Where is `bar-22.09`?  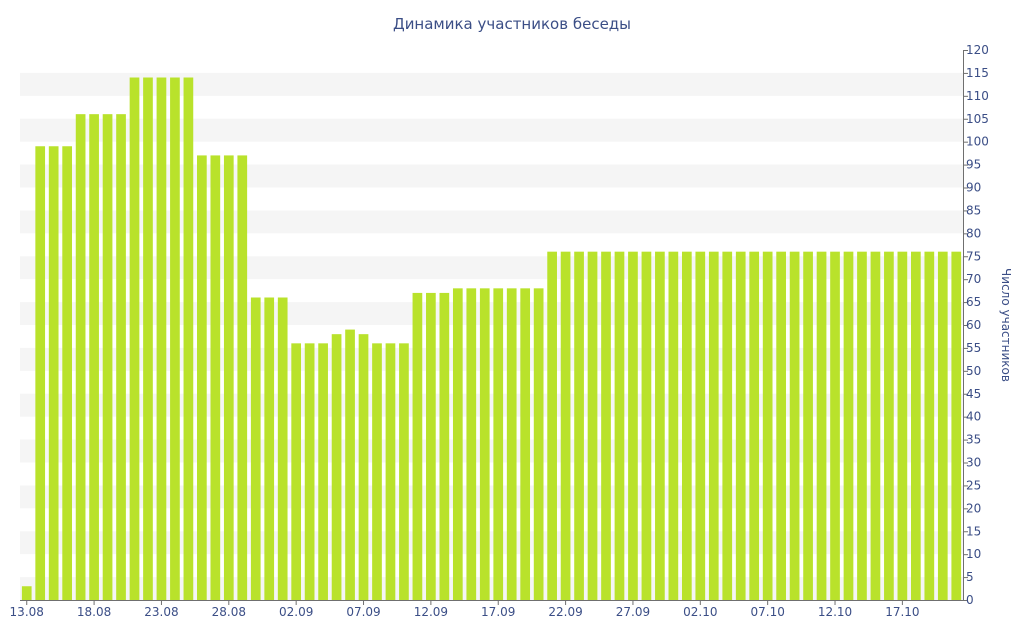 bar-22.09 is located at coordinates (565, 425).